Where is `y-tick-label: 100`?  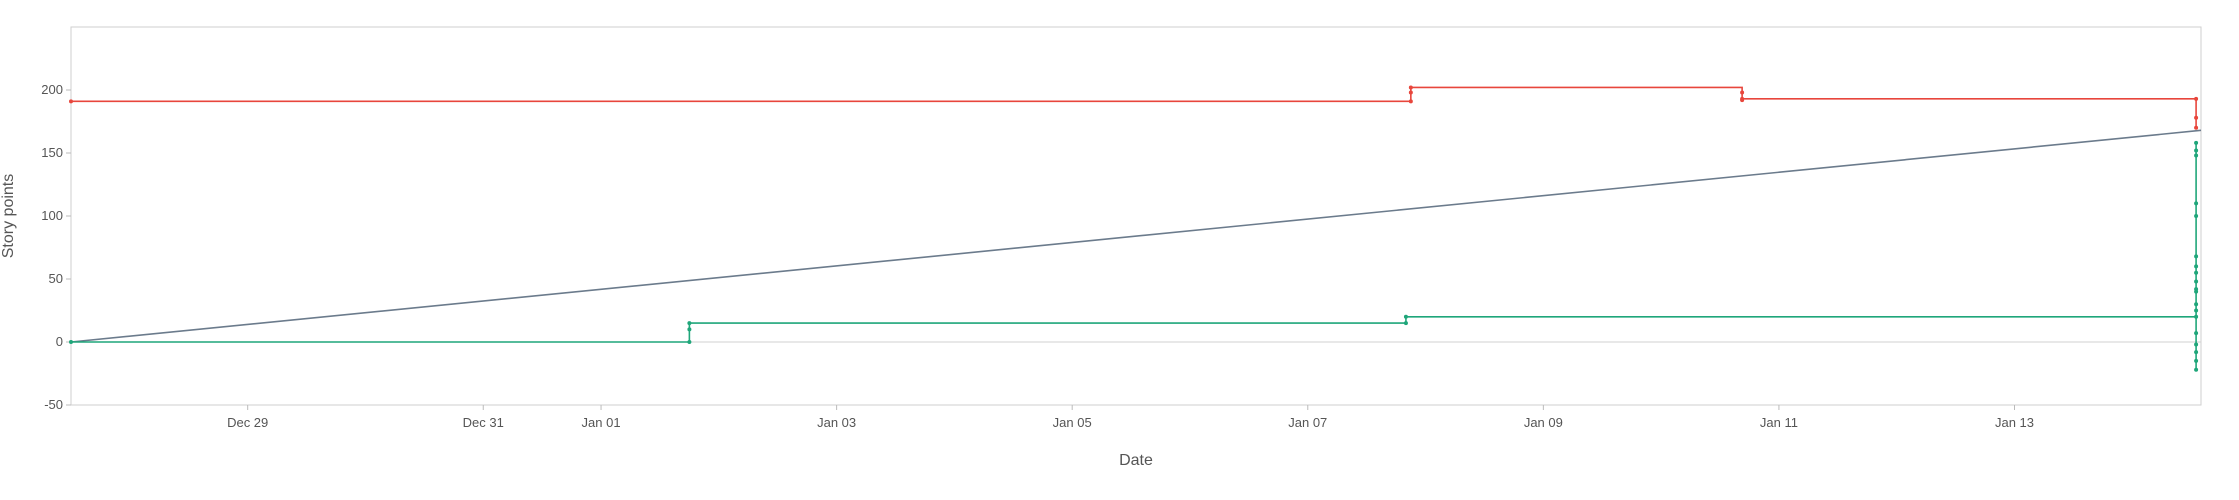 y-tick-label: 100 is located at coordinates (52, 215).